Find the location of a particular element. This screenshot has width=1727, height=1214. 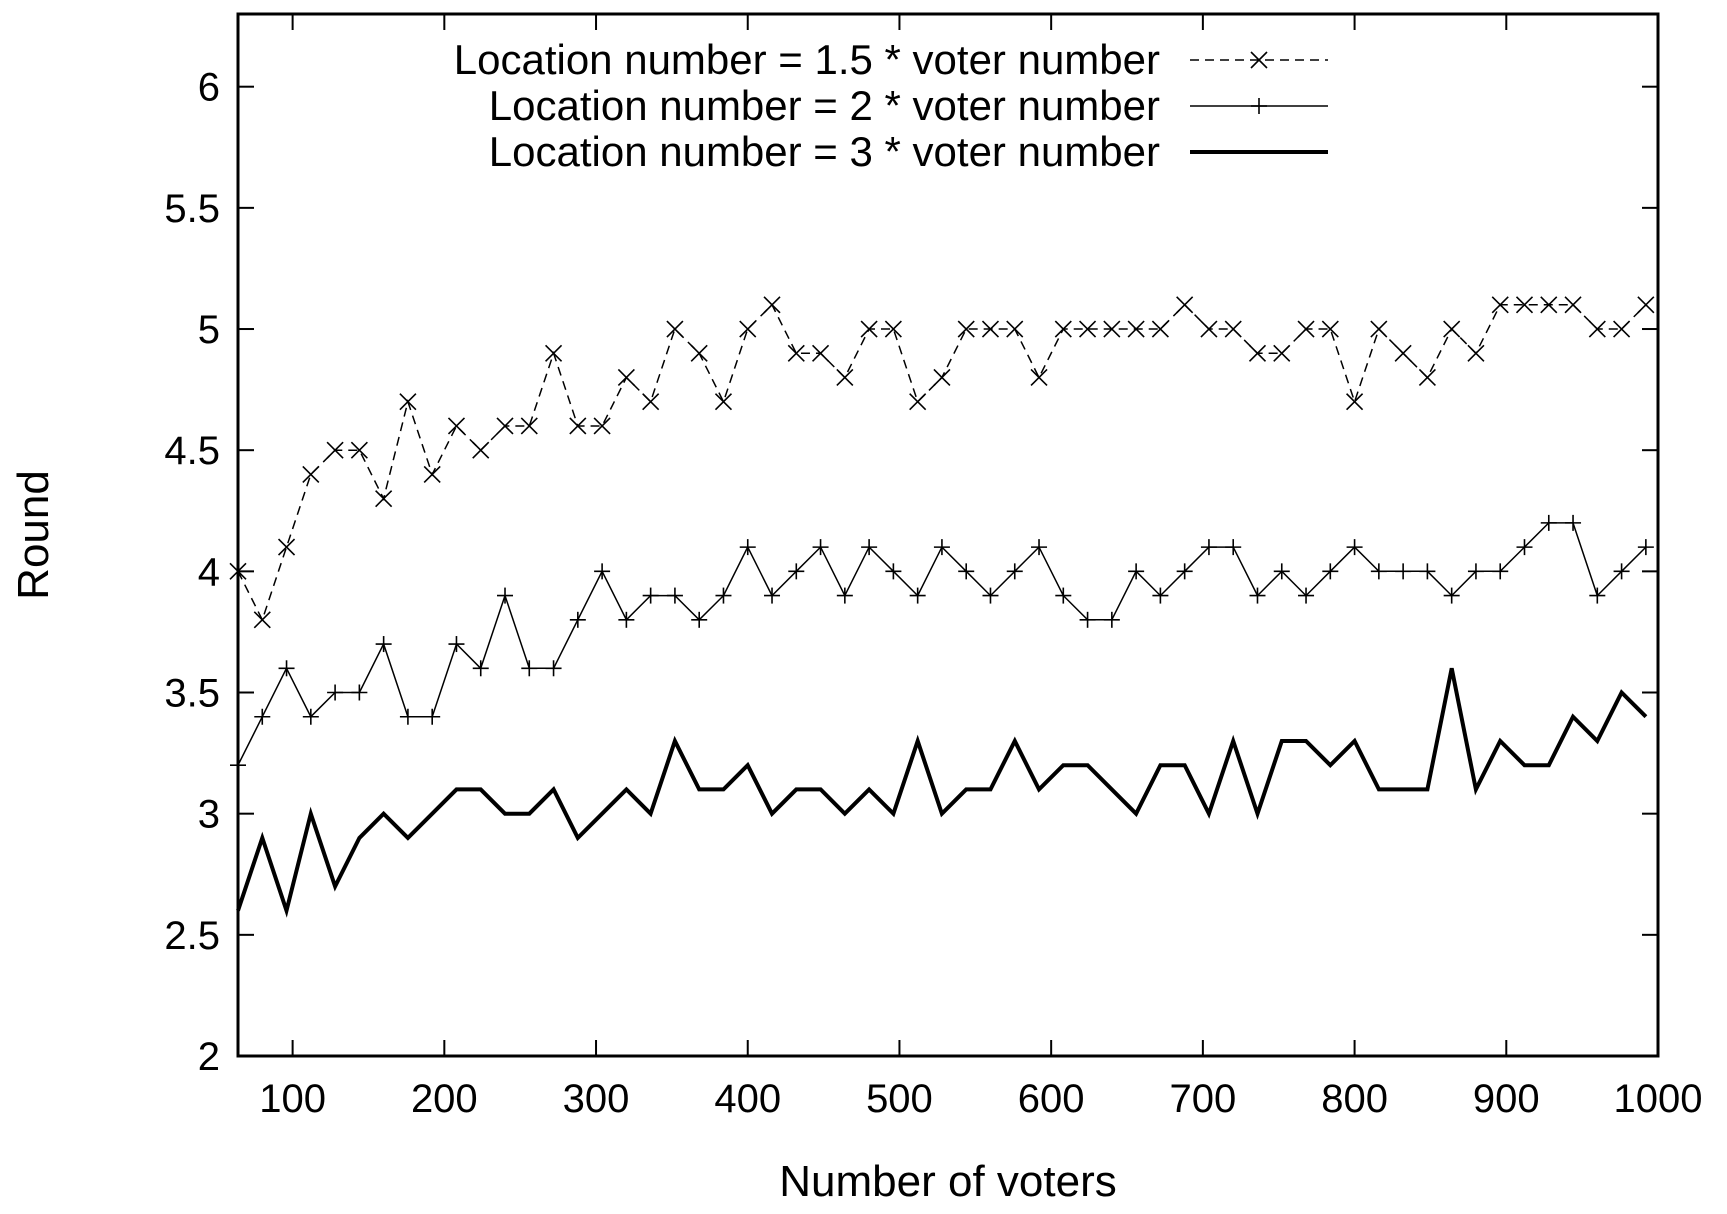

y-tick-label: 2 is located at coordinates (209, 1057).